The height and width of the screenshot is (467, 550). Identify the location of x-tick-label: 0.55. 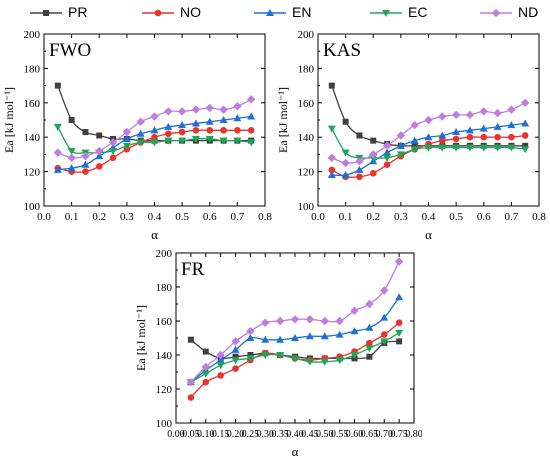
(340, 434).